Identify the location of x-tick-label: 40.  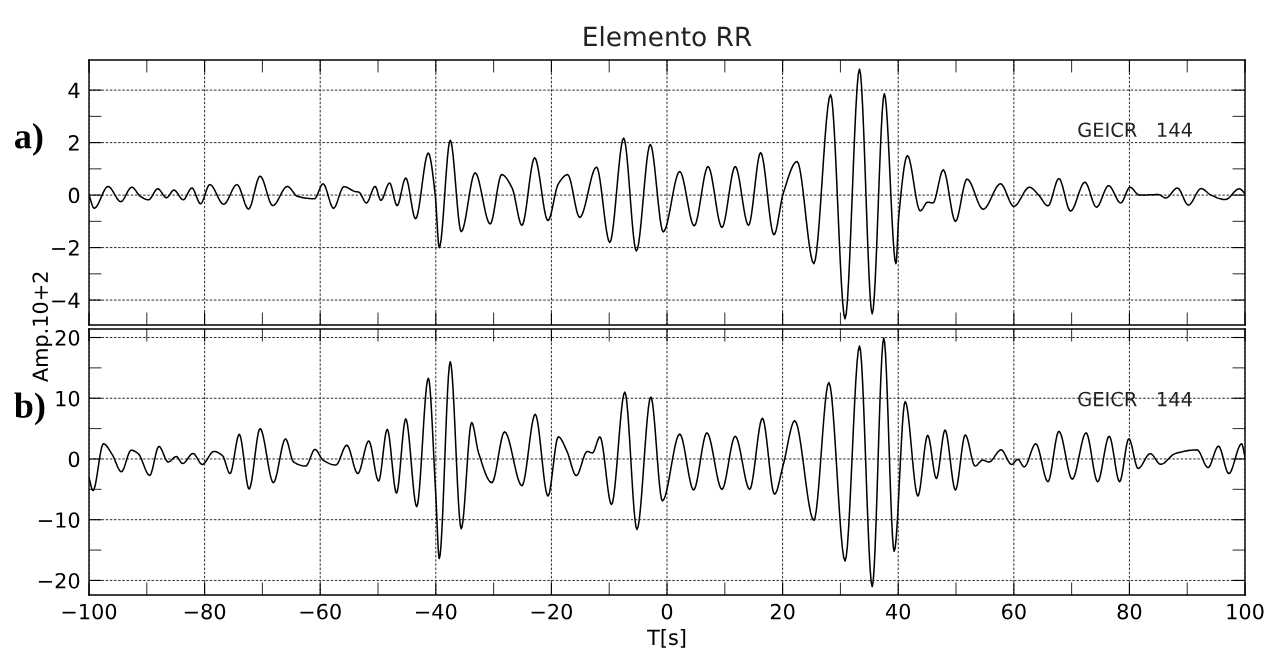
(898, 611).